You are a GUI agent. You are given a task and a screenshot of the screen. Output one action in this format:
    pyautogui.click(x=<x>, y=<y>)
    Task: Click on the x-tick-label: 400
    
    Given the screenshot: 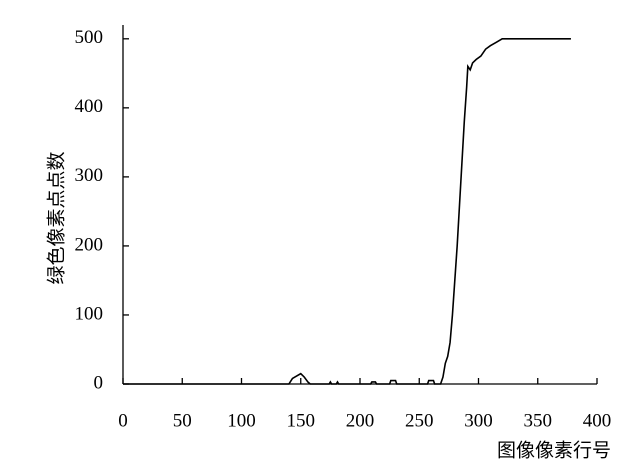 What is the action you would take?
    pyautogui.click(x=597, y=420)
    